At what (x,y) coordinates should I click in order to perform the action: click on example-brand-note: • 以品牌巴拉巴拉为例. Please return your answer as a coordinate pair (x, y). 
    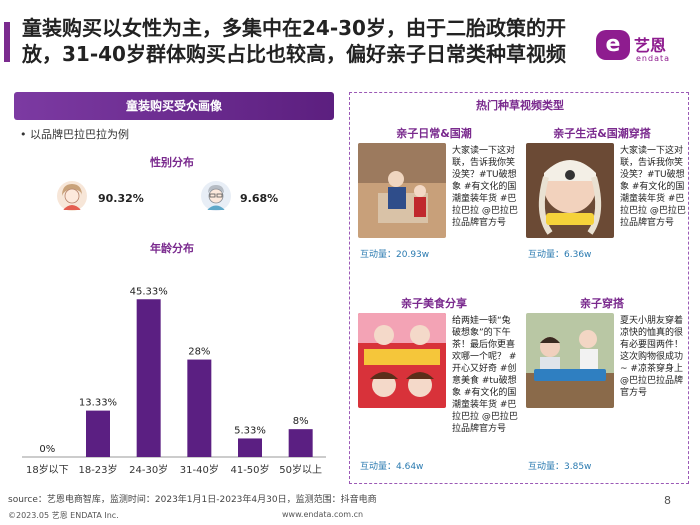
    Looking at the image, I should click on (74, 134).